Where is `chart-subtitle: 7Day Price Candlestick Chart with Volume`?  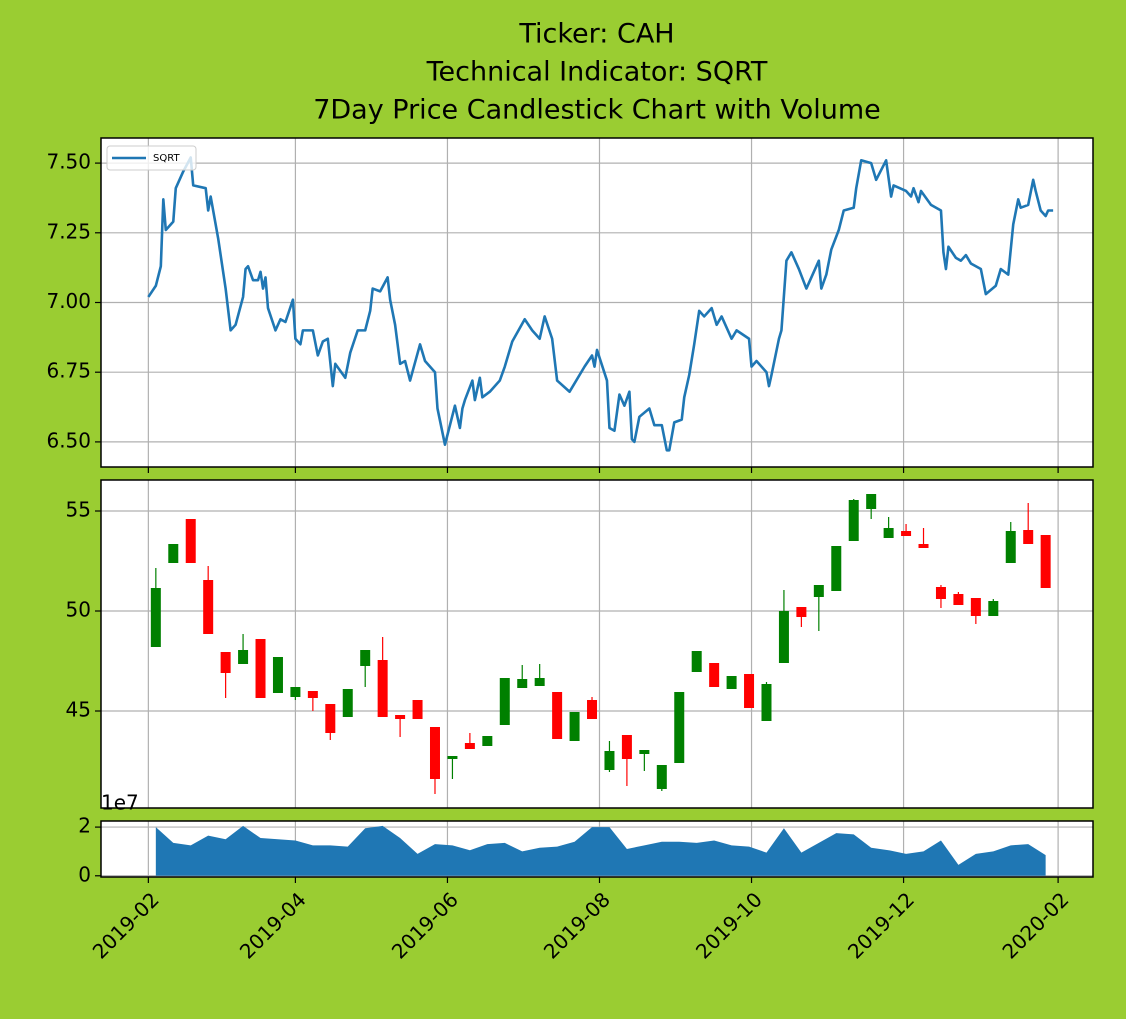 chart-subtitle: 7Day Price Candlestick Chart with Volume is located at coordinates (597, 110).